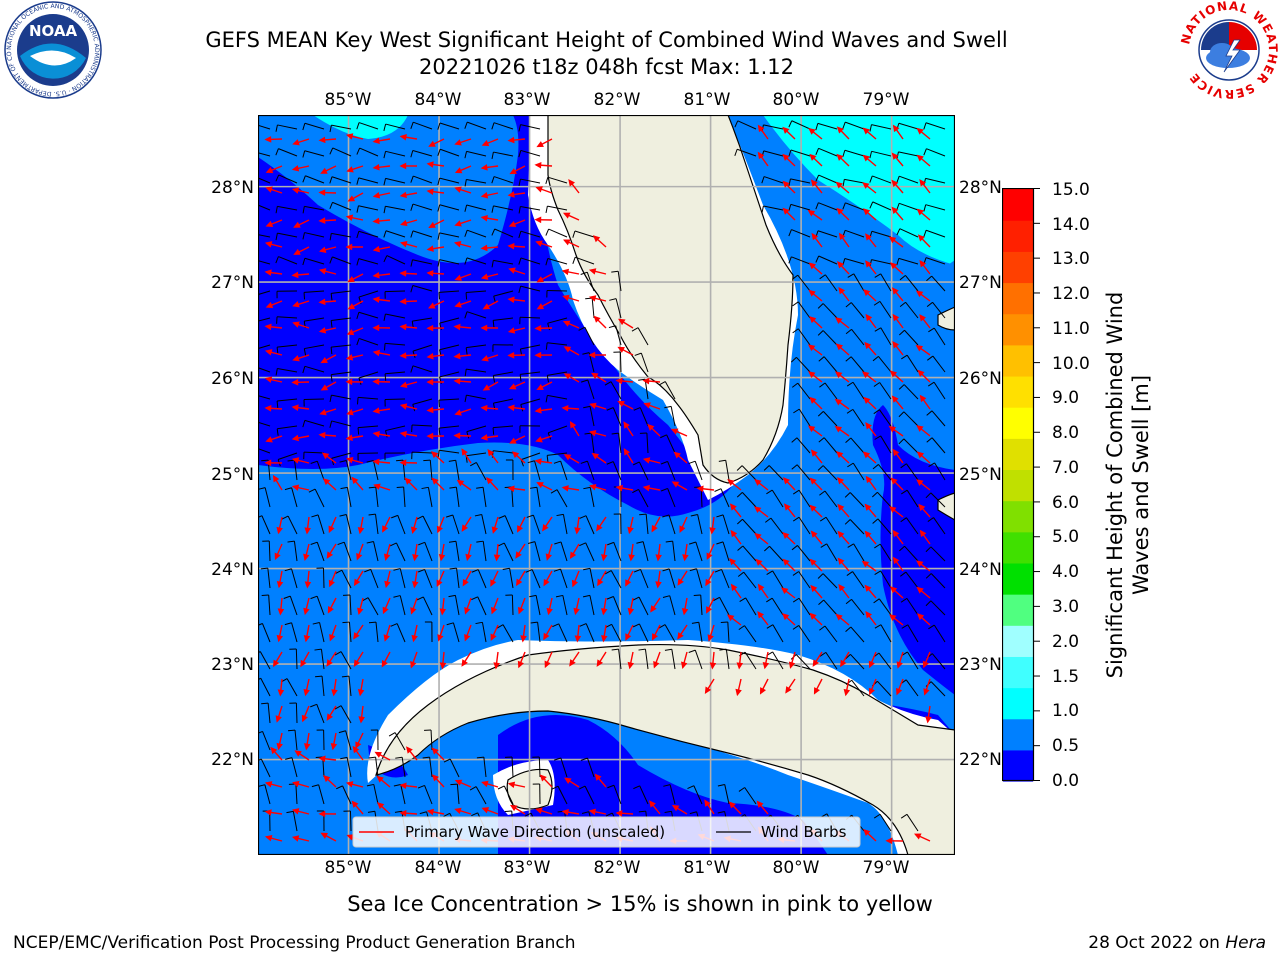  Describe the element at coordinates (1066, 607) in the screenshot. I see `colorbar-label: 3.0` at that location.